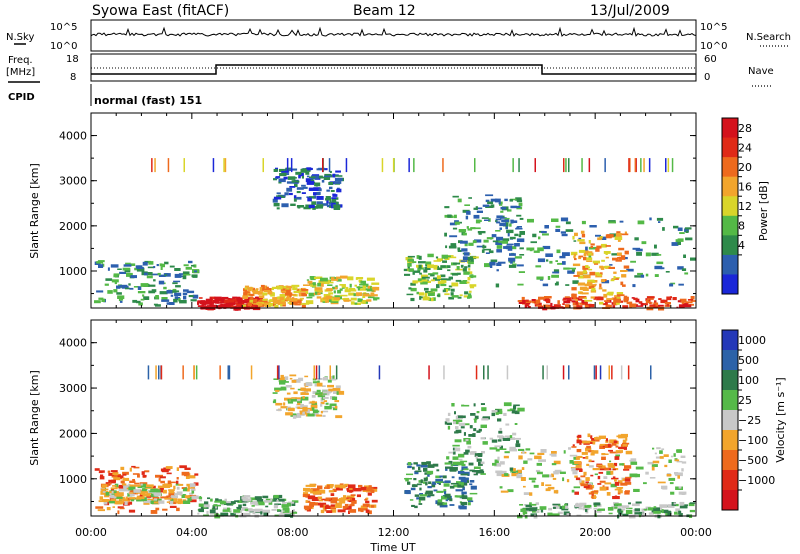 The width and height of the screenshot is (800, 554). I want to click on colorbar-tick-label: 28, so click(745, 128).